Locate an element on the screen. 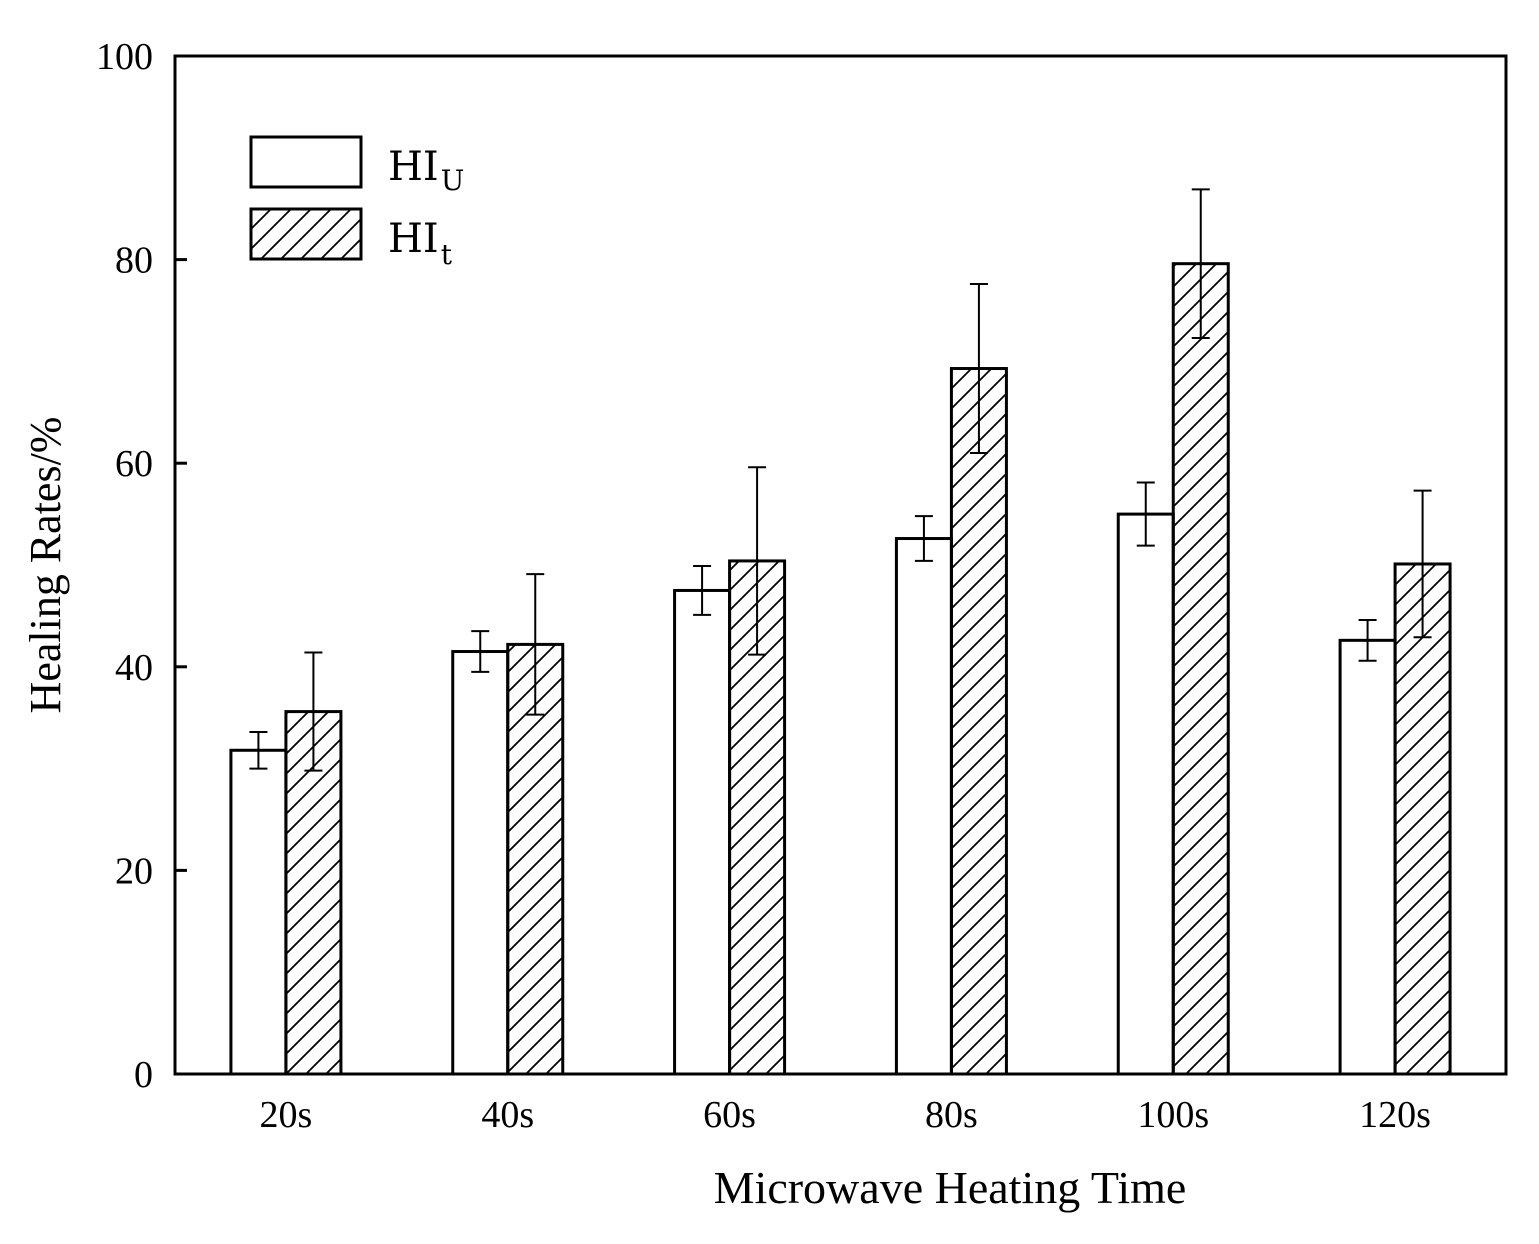 This screenshot has height=1244, width=1539. bar-hi-t-100s is located at coordinates (1200, 669).